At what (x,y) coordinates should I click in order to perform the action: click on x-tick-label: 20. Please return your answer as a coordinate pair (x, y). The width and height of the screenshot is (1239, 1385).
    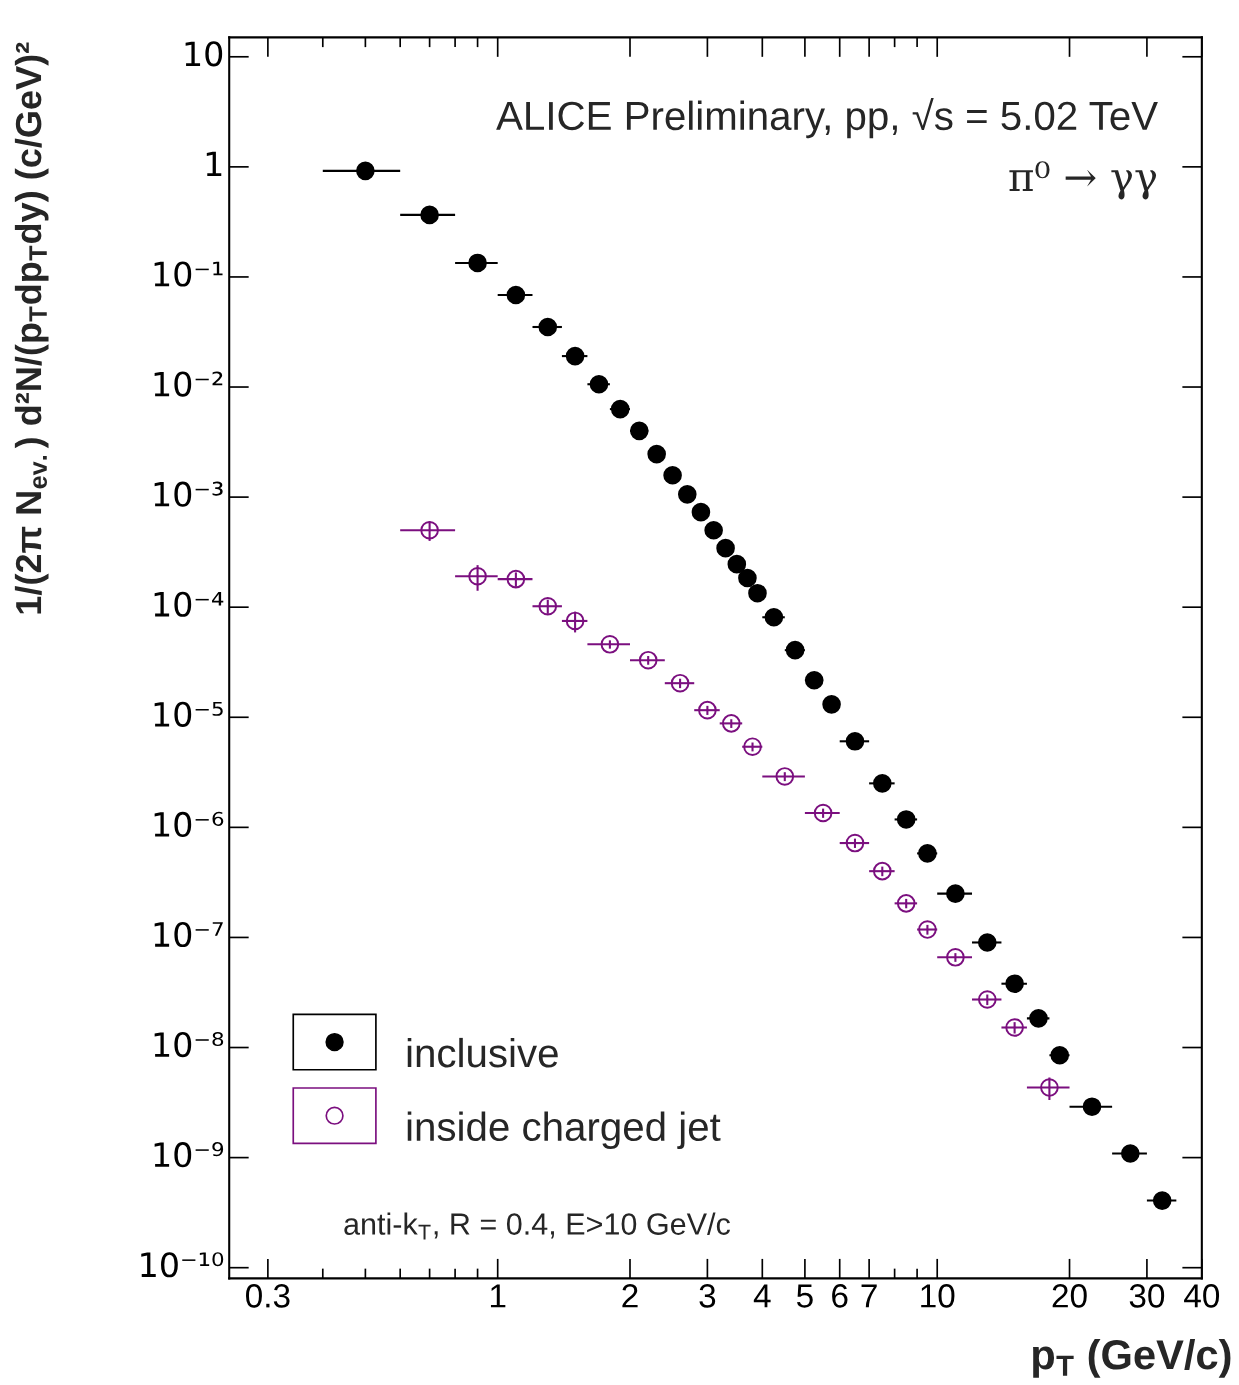
    Looking at the image, I should click on (1069, 1296).